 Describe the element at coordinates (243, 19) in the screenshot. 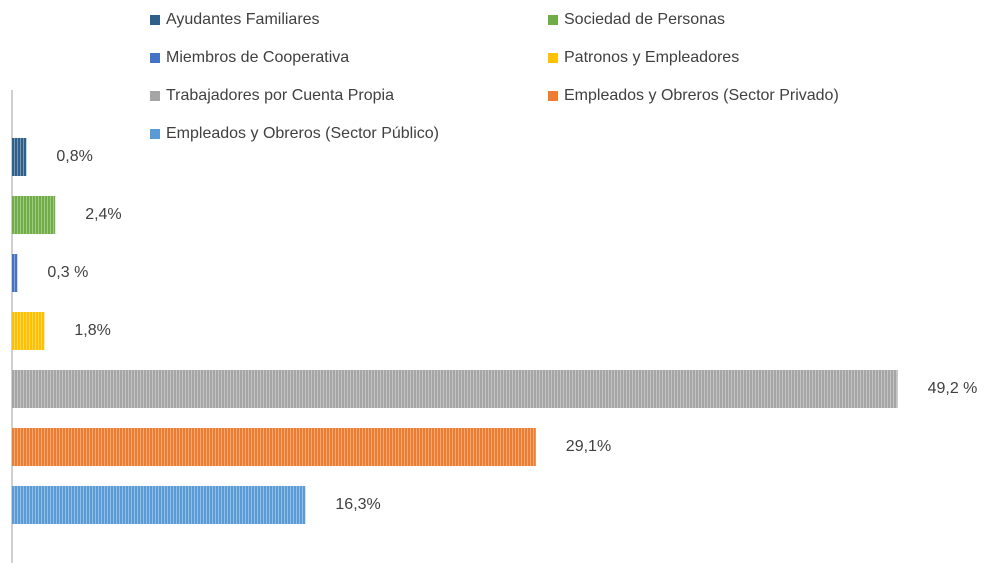

I see `legend-label: Ayudantes Familiares` at that location.